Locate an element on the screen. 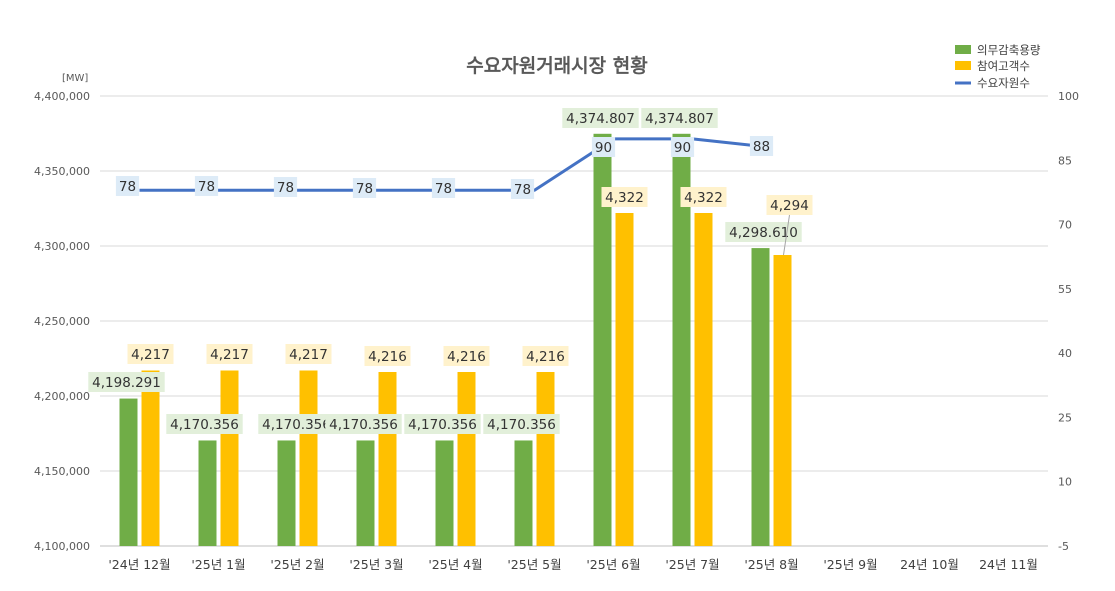  x-tick-label: '25년 1월 is located at coordinates (218, 564).